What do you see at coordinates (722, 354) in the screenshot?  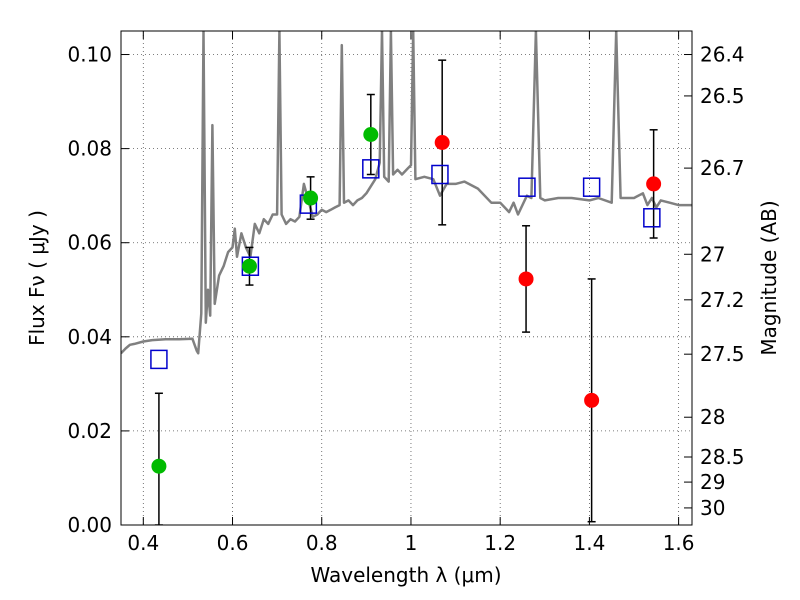 I see `right-tick-label: 27.5` at bounding box center [722, 354].